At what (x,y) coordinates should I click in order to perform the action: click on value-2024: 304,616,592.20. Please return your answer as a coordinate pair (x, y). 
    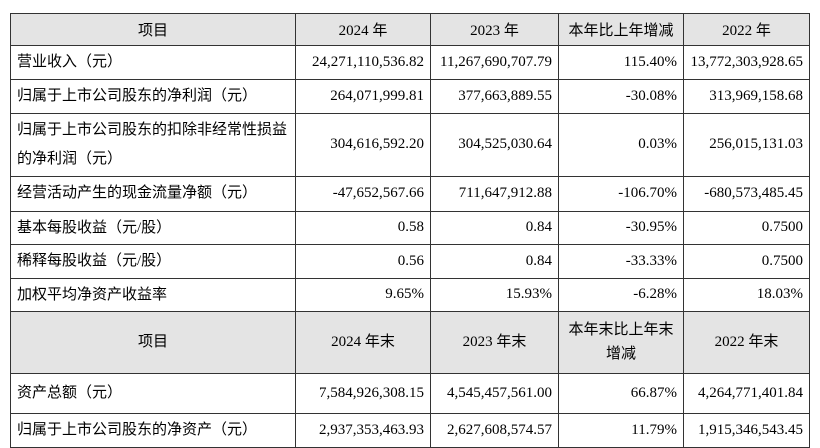
    Looking at the image, I should click on (363, 144).